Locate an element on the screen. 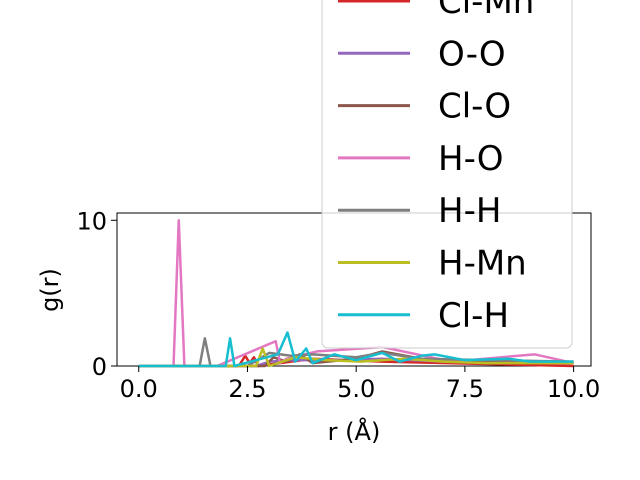 This screenshot has width=640, height=480. x-axis-label: r (Å) is located at coordinates (354, 431).